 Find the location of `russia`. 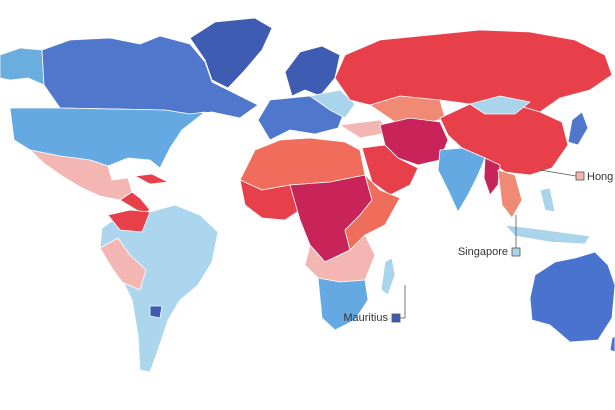

russia is located at coordinates (473, 71).